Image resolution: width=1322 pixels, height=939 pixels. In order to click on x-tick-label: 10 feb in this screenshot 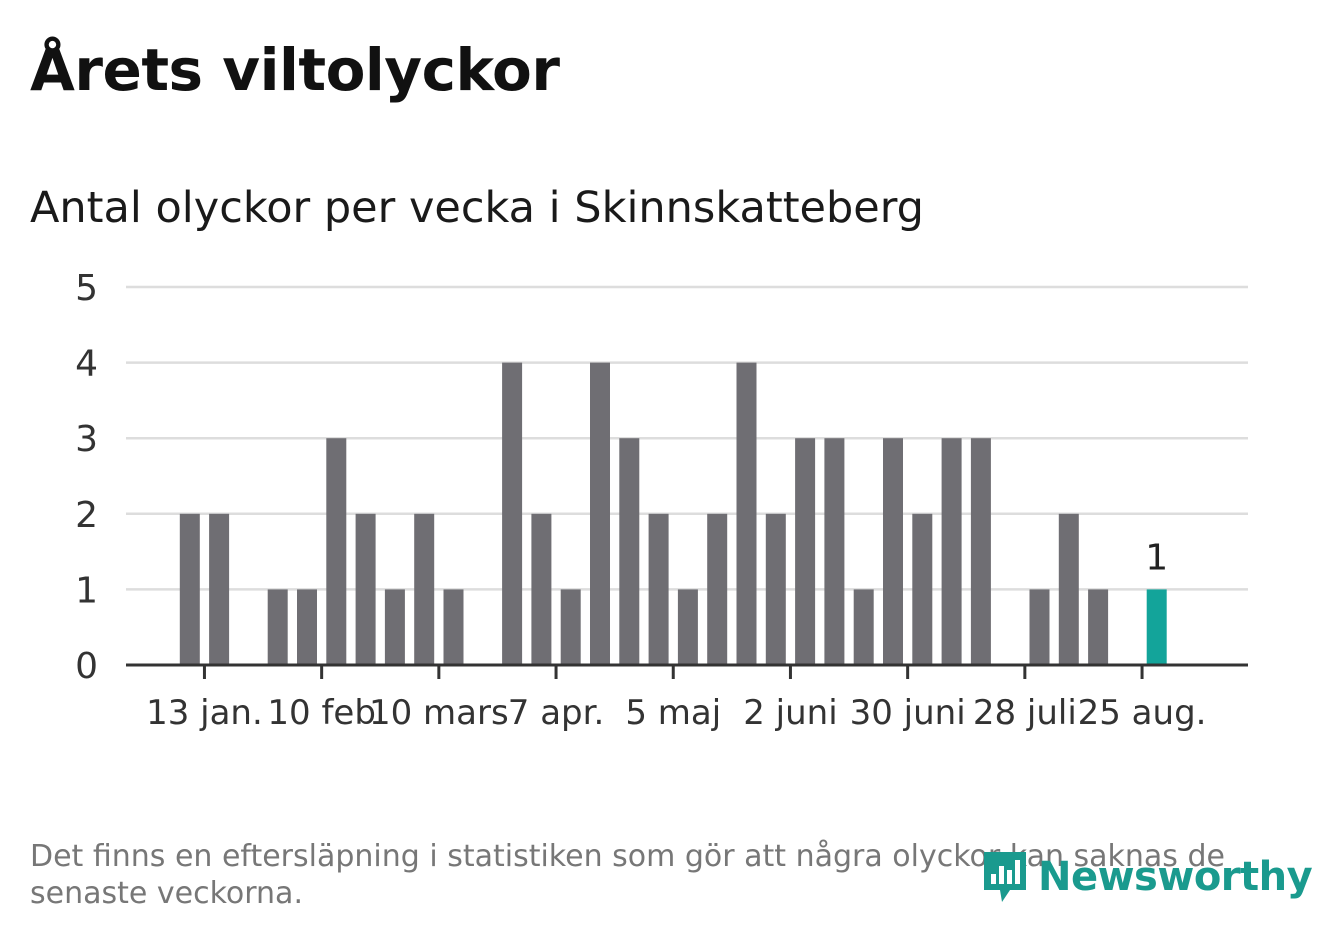, I will do `click(321, 713)`.